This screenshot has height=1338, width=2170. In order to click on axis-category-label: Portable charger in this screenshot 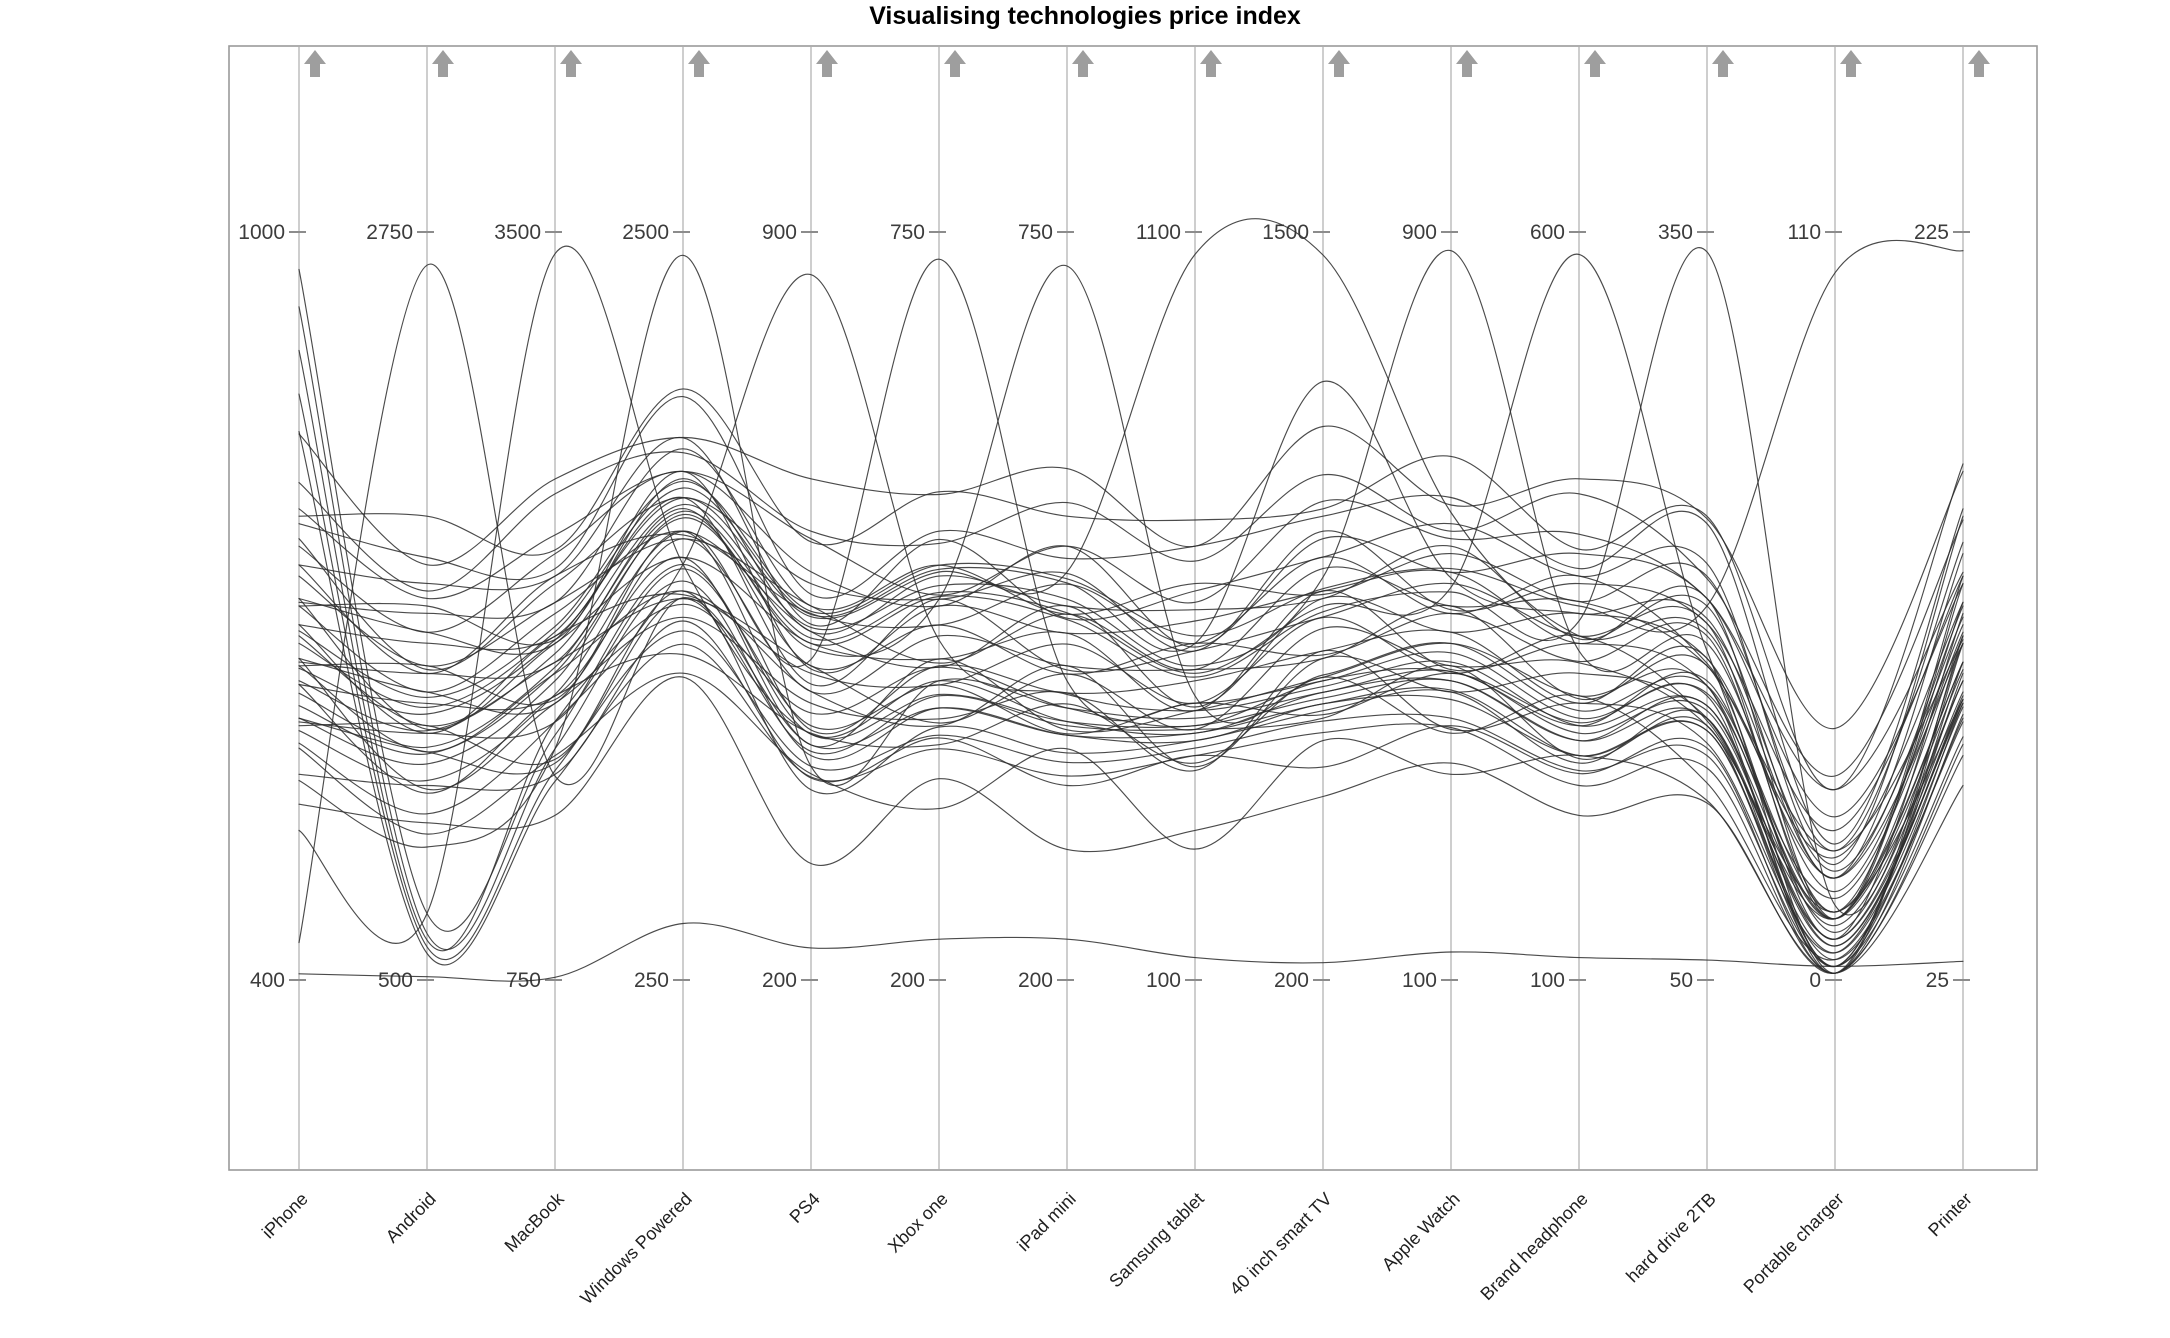, I will do `click(1794, 1243)`.